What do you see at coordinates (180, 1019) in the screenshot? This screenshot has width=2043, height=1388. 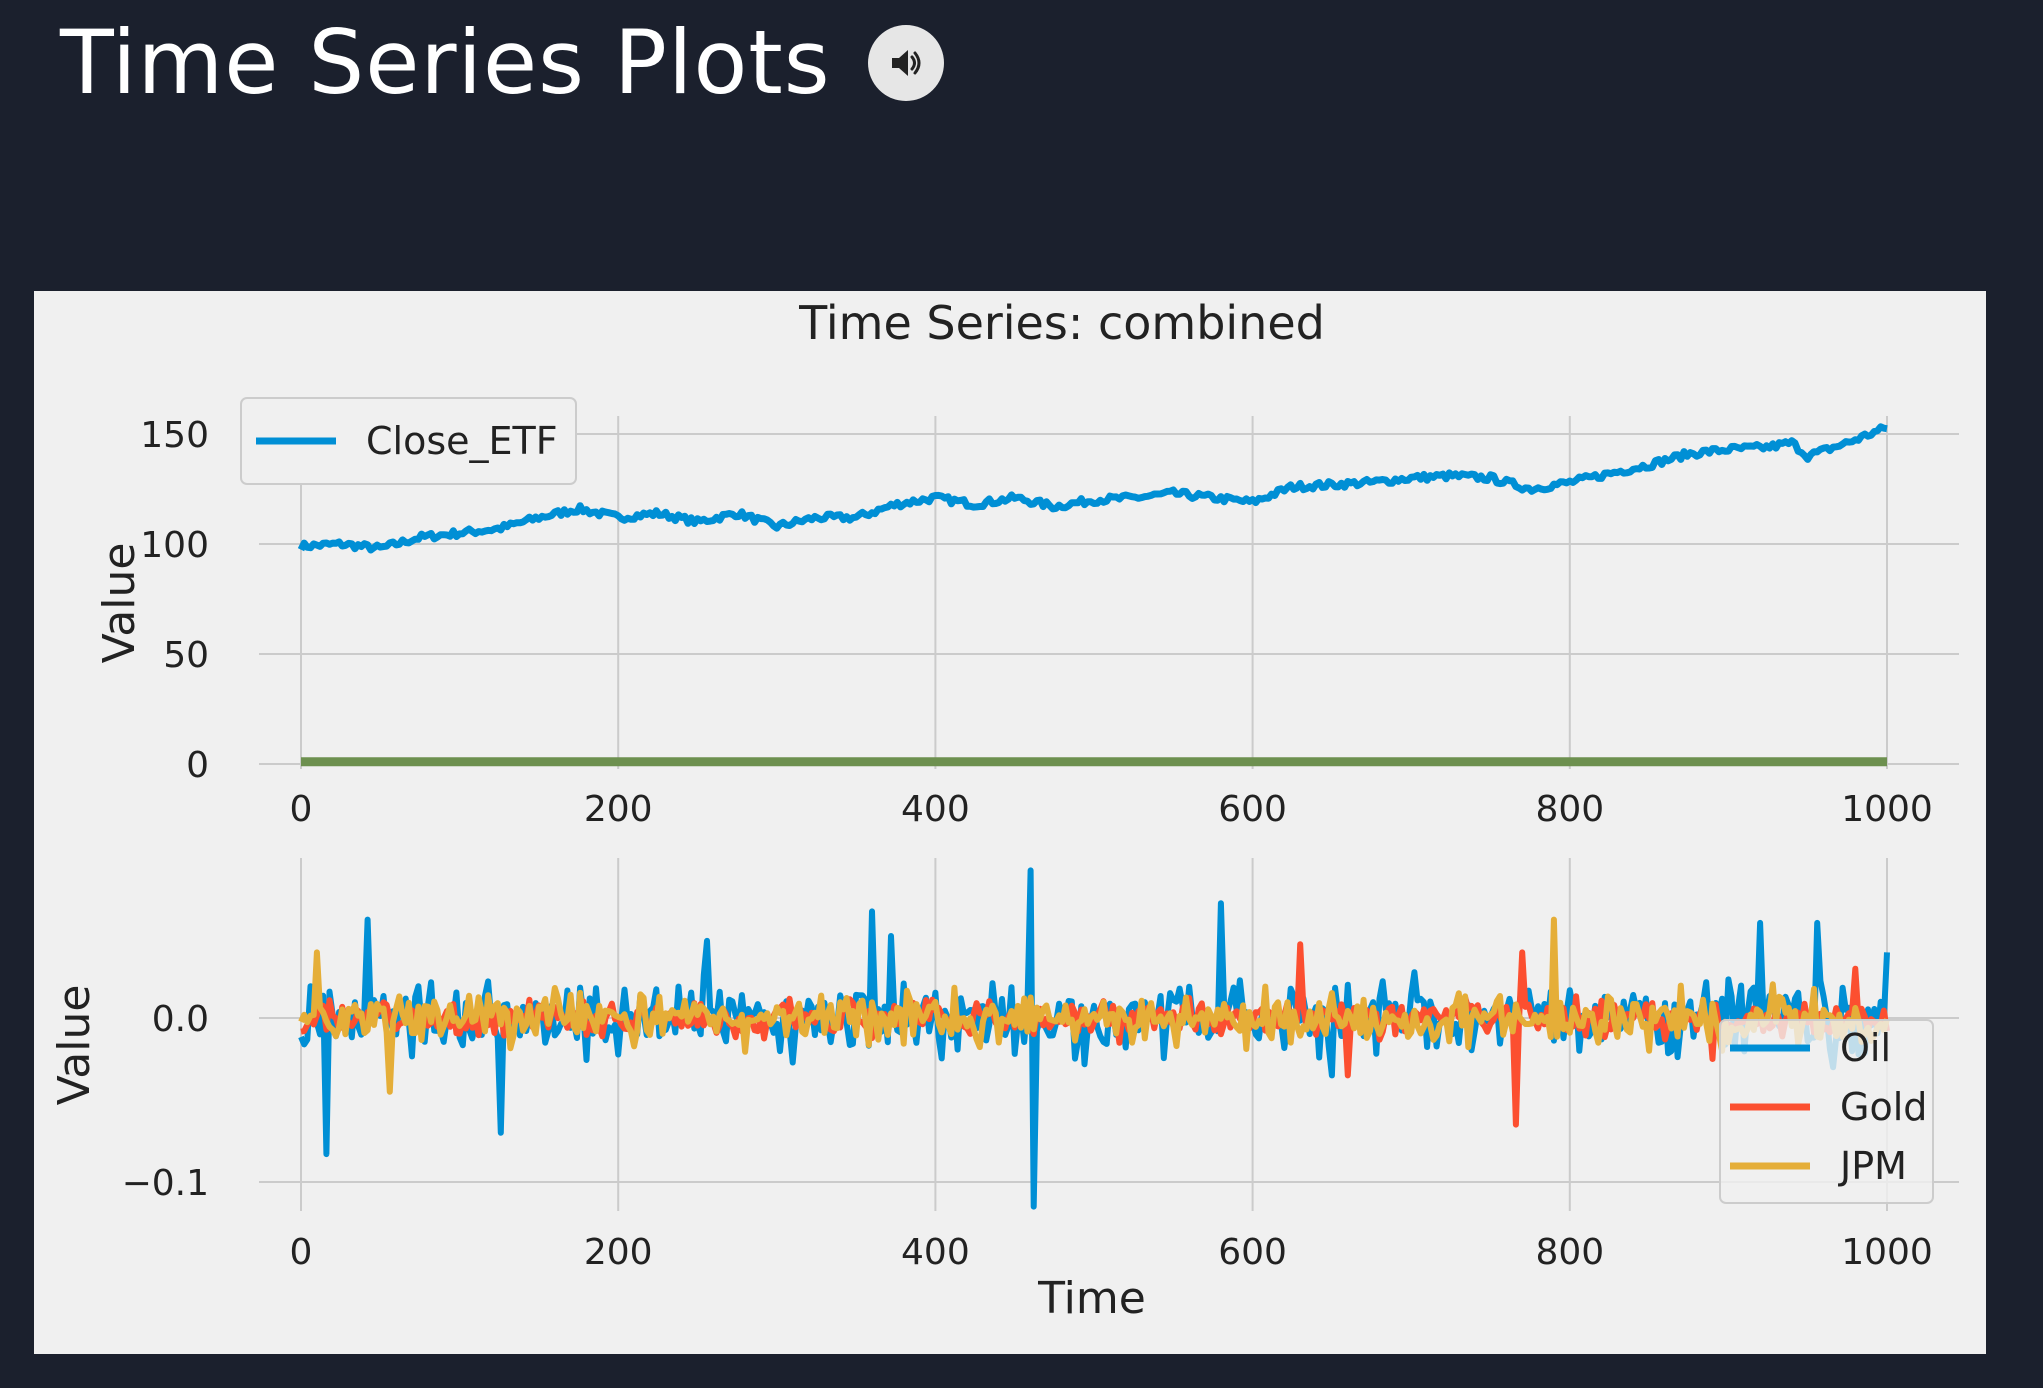 I see `bottom-y-tick-label: 0.0` at bounding box center [180, 1019].